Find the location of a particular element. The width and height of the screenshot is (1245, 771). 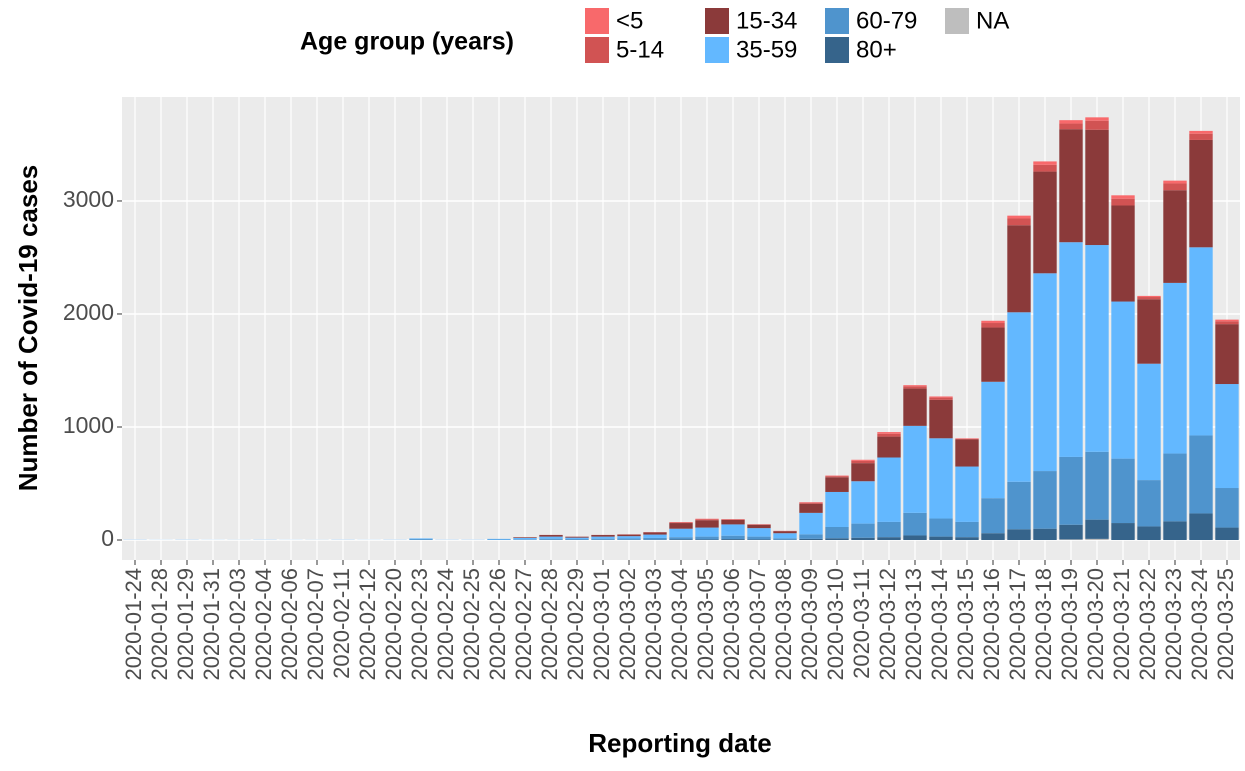

x-tick-label: 2020-03-03 is located at coordinates (653, 624).